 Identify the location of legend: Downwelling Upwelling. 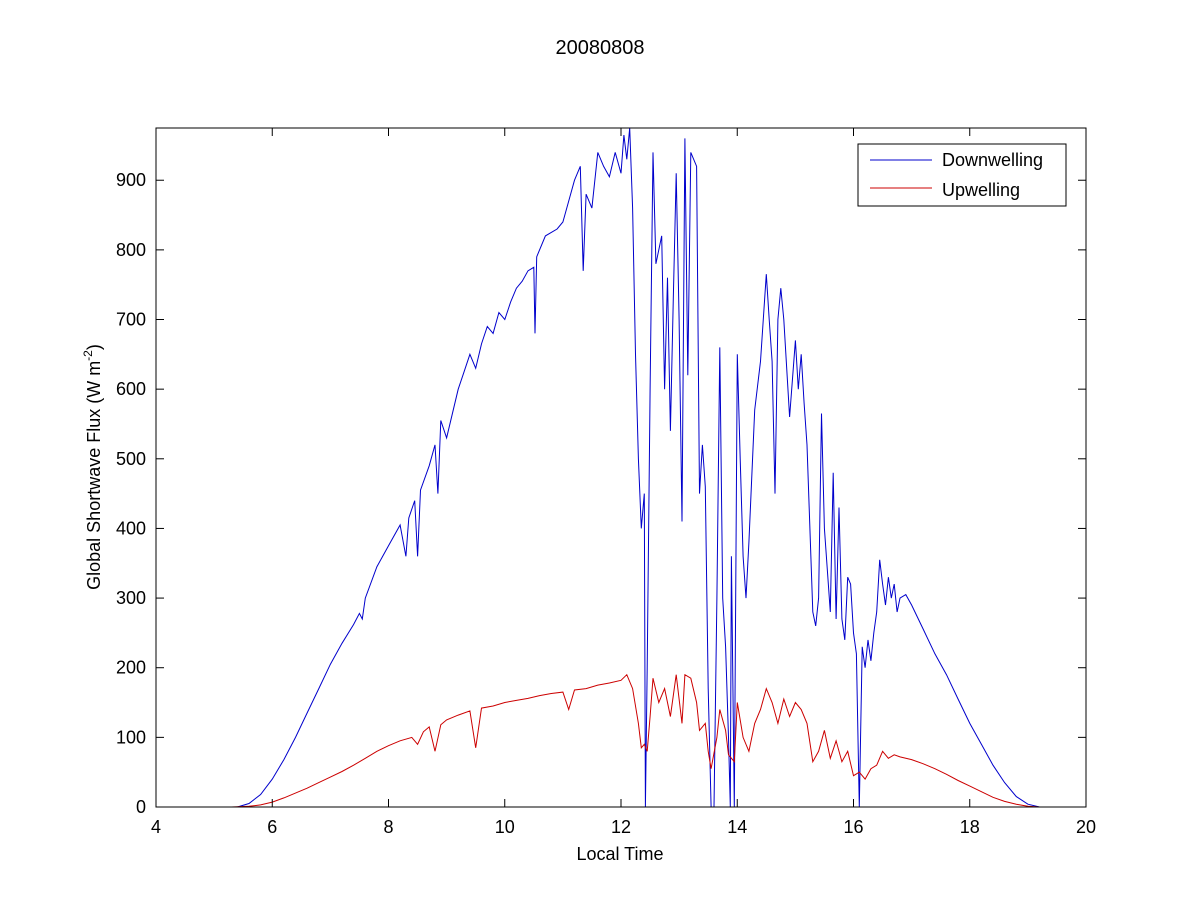
(962, 175).